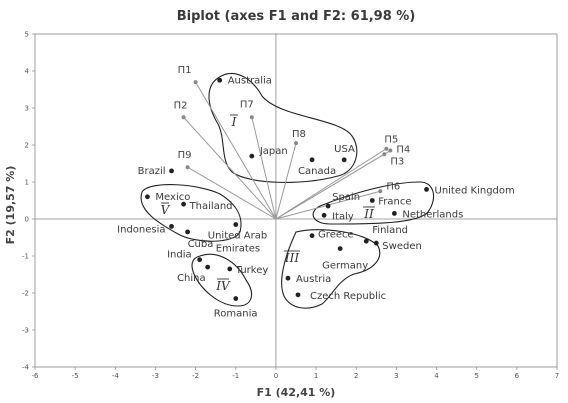 The height and width of the screenshot is (403, 568). Describe the element at coordinates (27, 183) in the screenshot. I see `y-tick-label: 1` at that location.